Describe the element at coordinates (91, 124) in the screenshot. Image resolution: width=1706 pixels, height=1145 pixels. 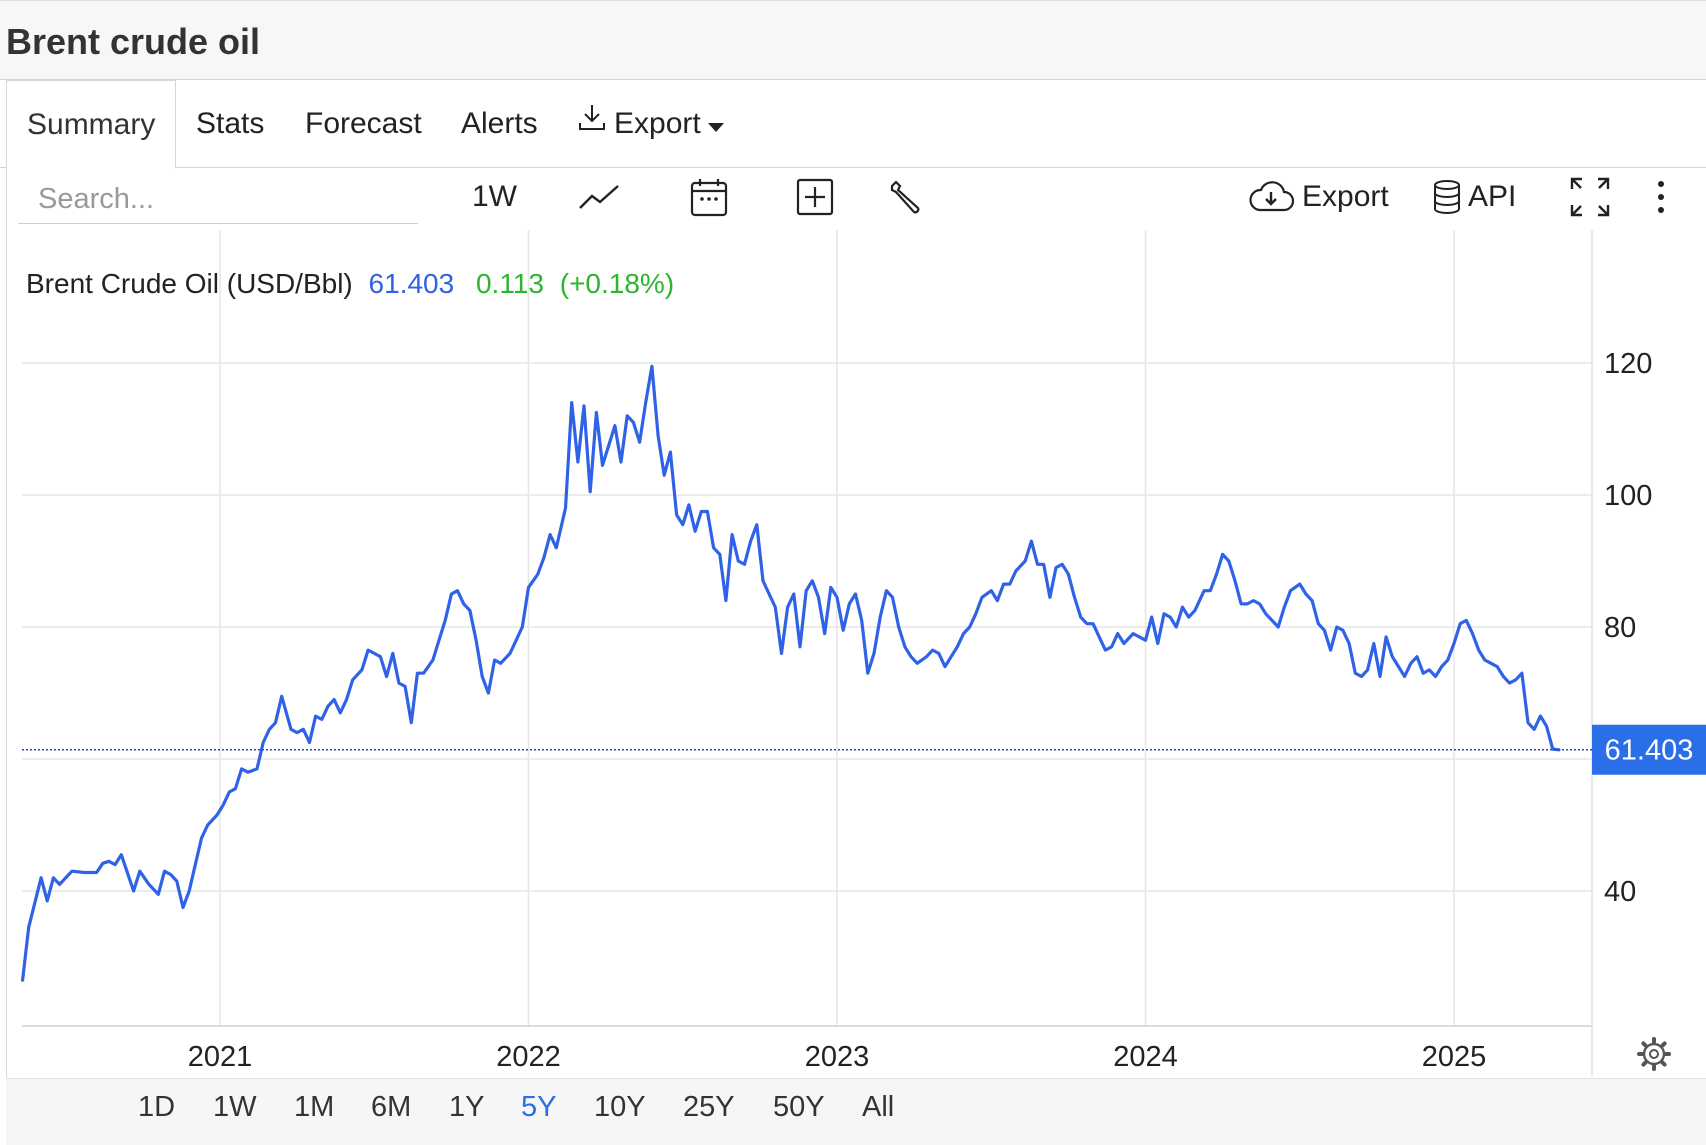
I see `tab-summary: Summary` at that location.